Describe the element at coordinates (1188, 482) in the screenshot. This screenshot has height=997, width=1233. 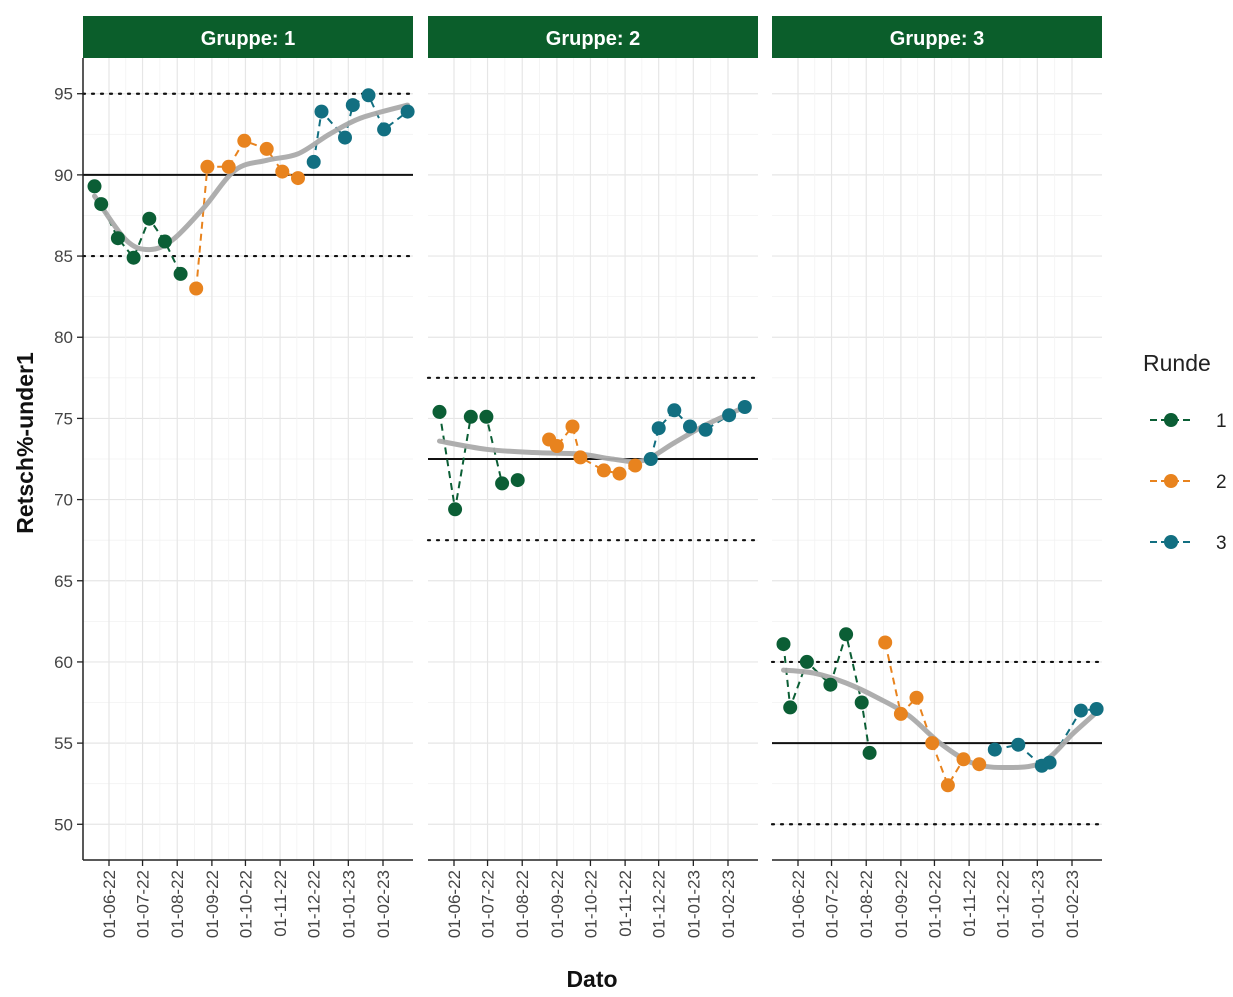
I see `legend-entry-runde-2: 2` at that location.